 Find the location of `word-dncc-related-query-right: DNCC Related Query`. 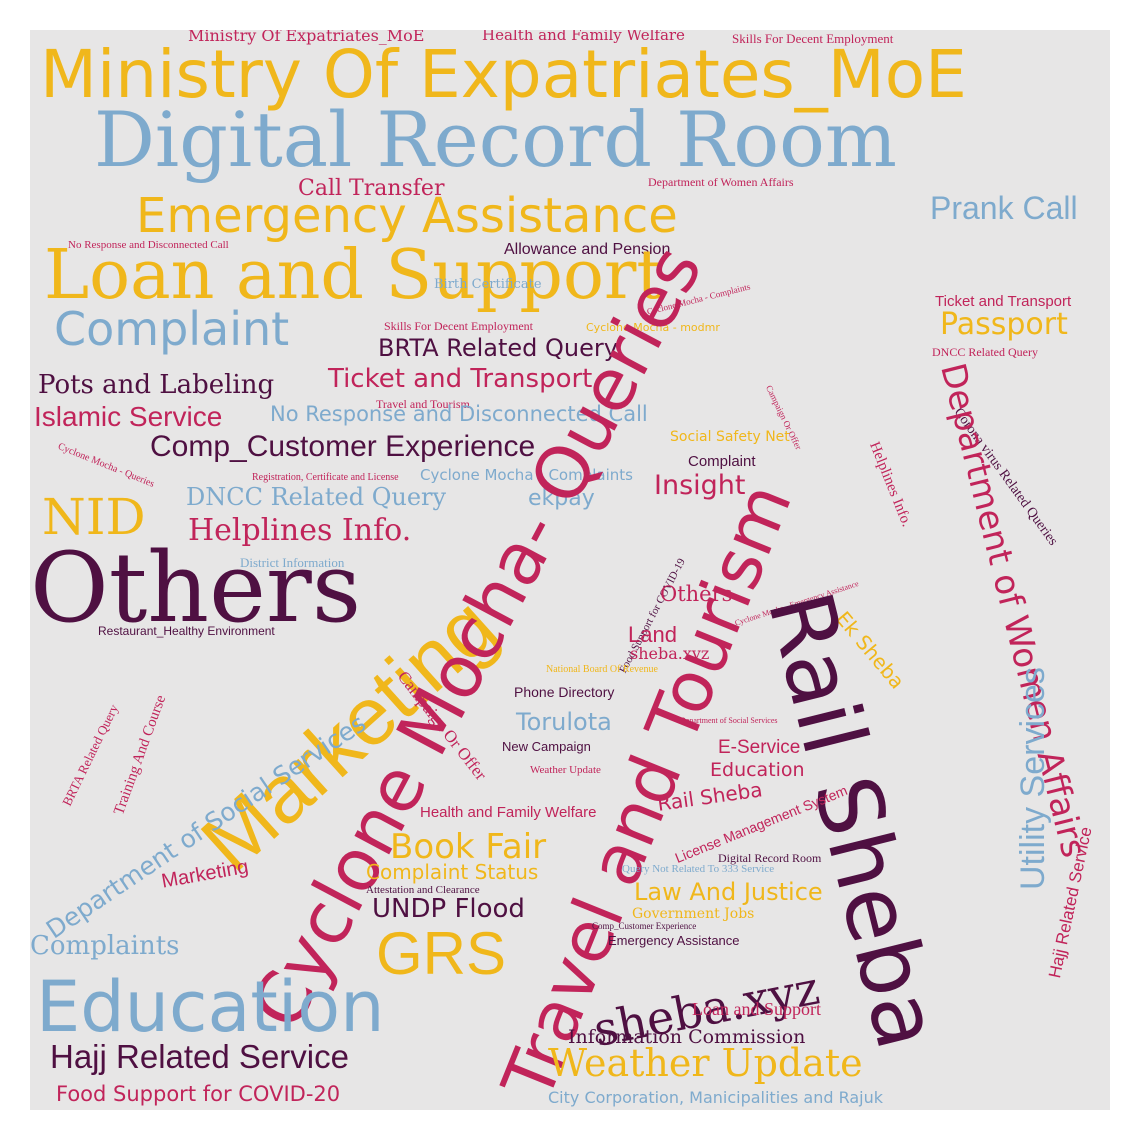

word-dncc-related-query-right: DNCC Related Query is located at coordinates (985, 352).